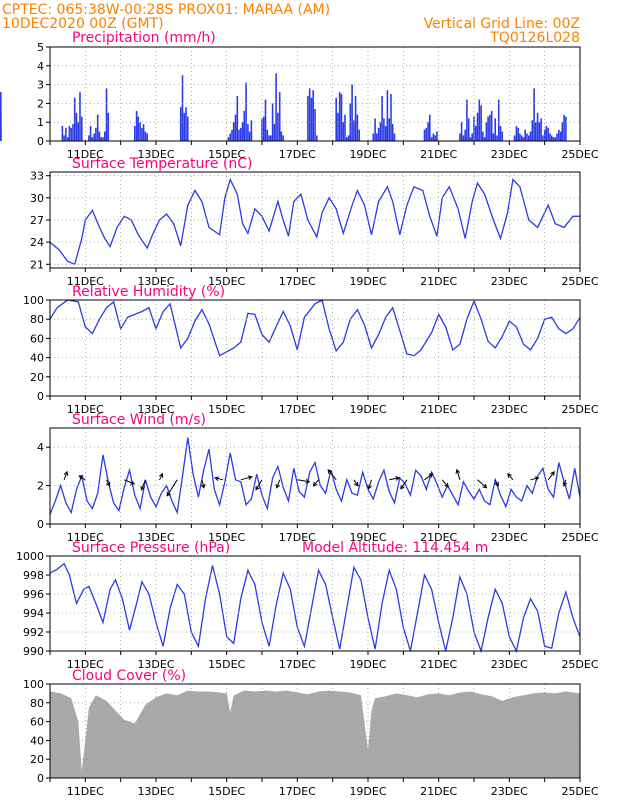  Describe the element at coordinates (37, 338) in the screenshot. I see `y-tick-label: 60` at that location.